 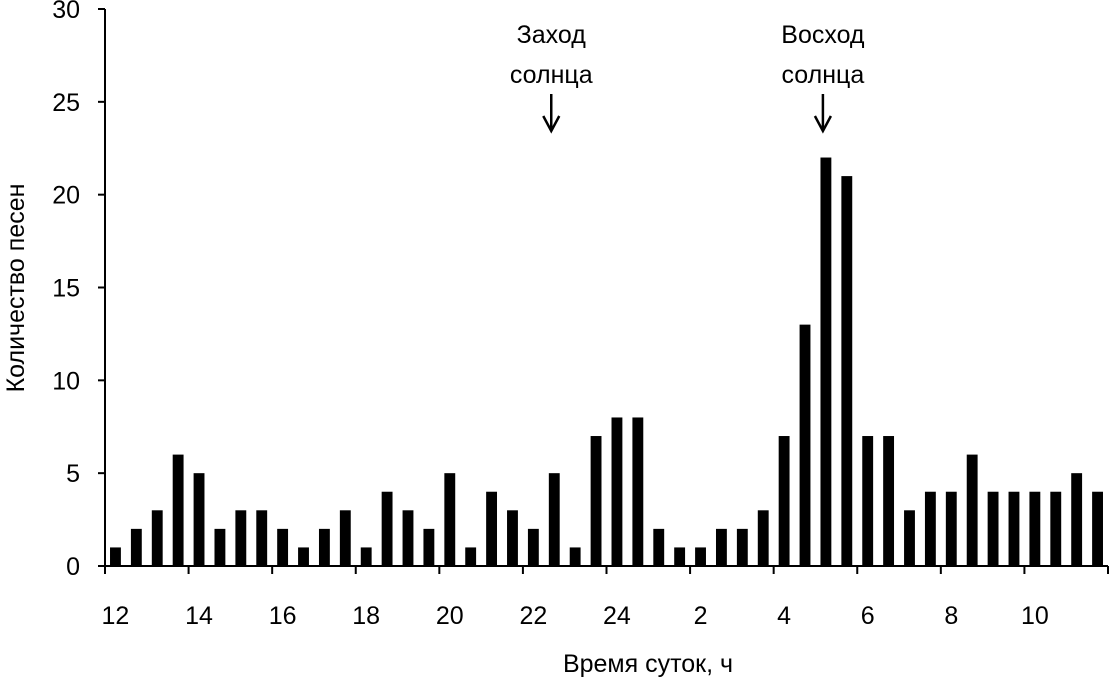 What do you see at coordinates (951, 616) in the screenshot?
I see `x-tick-label: 8` at bounding box center [951, 616].